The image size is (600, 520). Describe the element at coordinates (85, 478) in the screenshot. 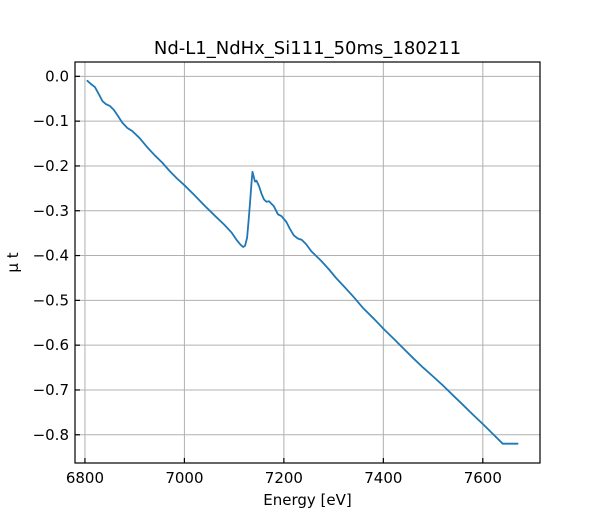

I see `x-tick-label: 6800` at that location.